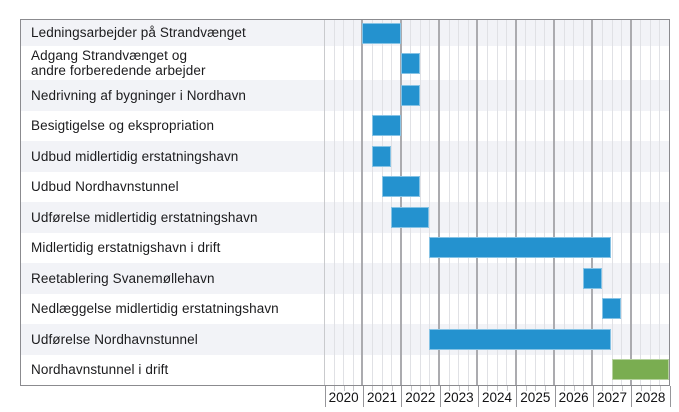 The height and width of the screenshot is (412, 679). What do you see at coordinates (573, 397) in the screenshot?
I see `axis-year-label: 2026` at bounding box center [573, 397].